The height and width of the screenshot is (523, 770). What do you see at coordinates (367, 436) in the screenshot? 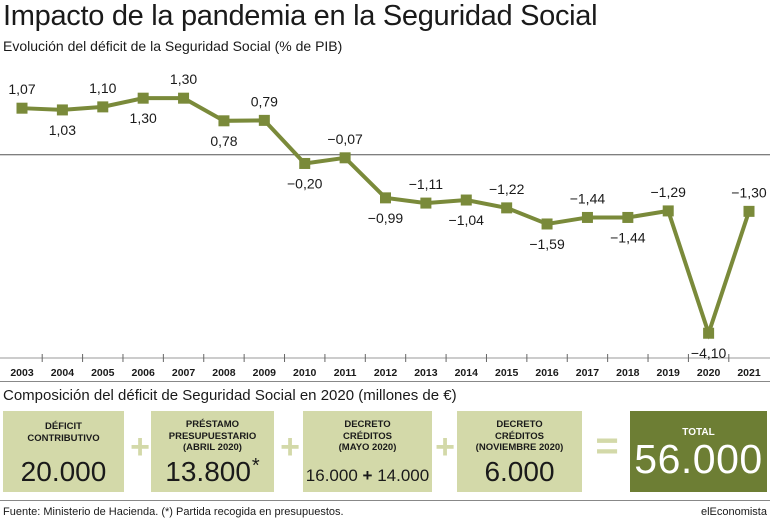
I see `box-label: DECRETO CRÉDITOS (MAYO 2020)` at bounding box center [367, 436].